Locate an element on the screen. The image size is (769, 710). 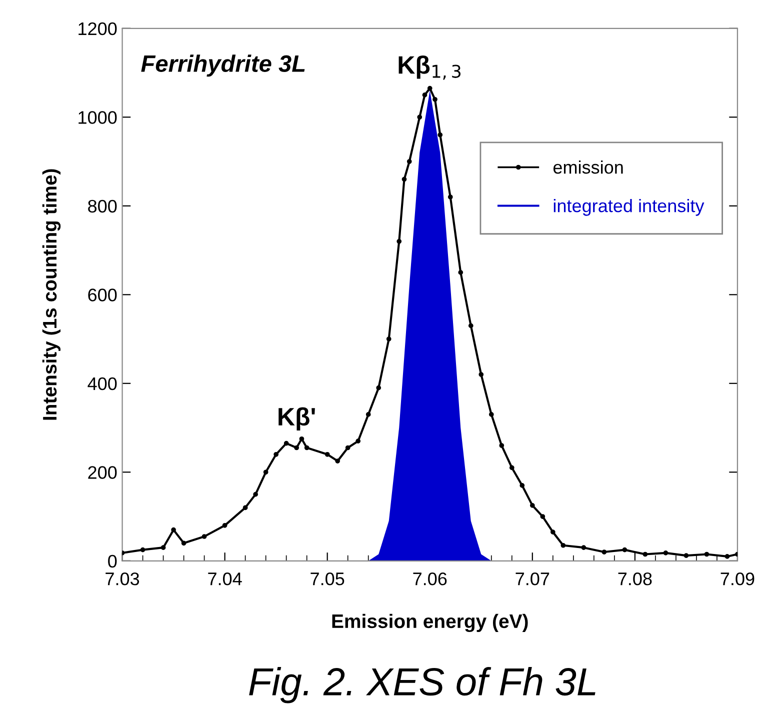
x-tick-label: 7.06 is located at coordinates (430, 579).